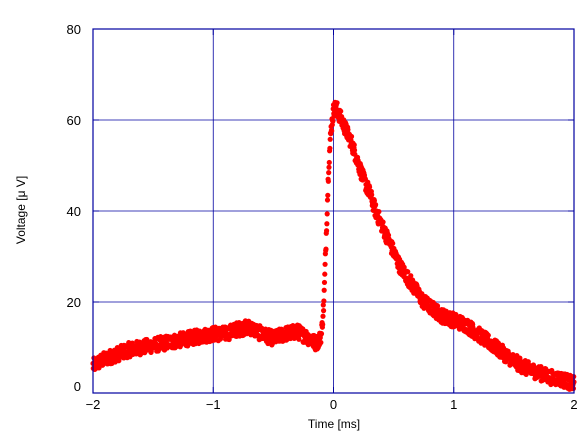 The width and height of the screenshot is (578, 441). What do you see at coordinates (74, 29) in the screenshot?
I see `y-tick-label: 80` at bounding box center [74, 29].